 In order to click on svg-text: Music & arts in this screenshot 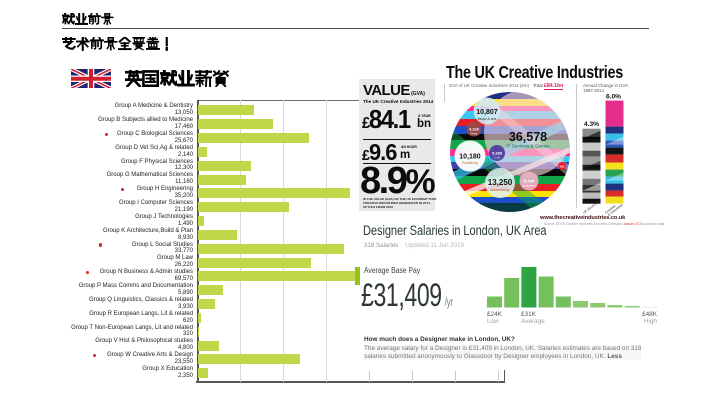, I will do `click(487, 119)`.